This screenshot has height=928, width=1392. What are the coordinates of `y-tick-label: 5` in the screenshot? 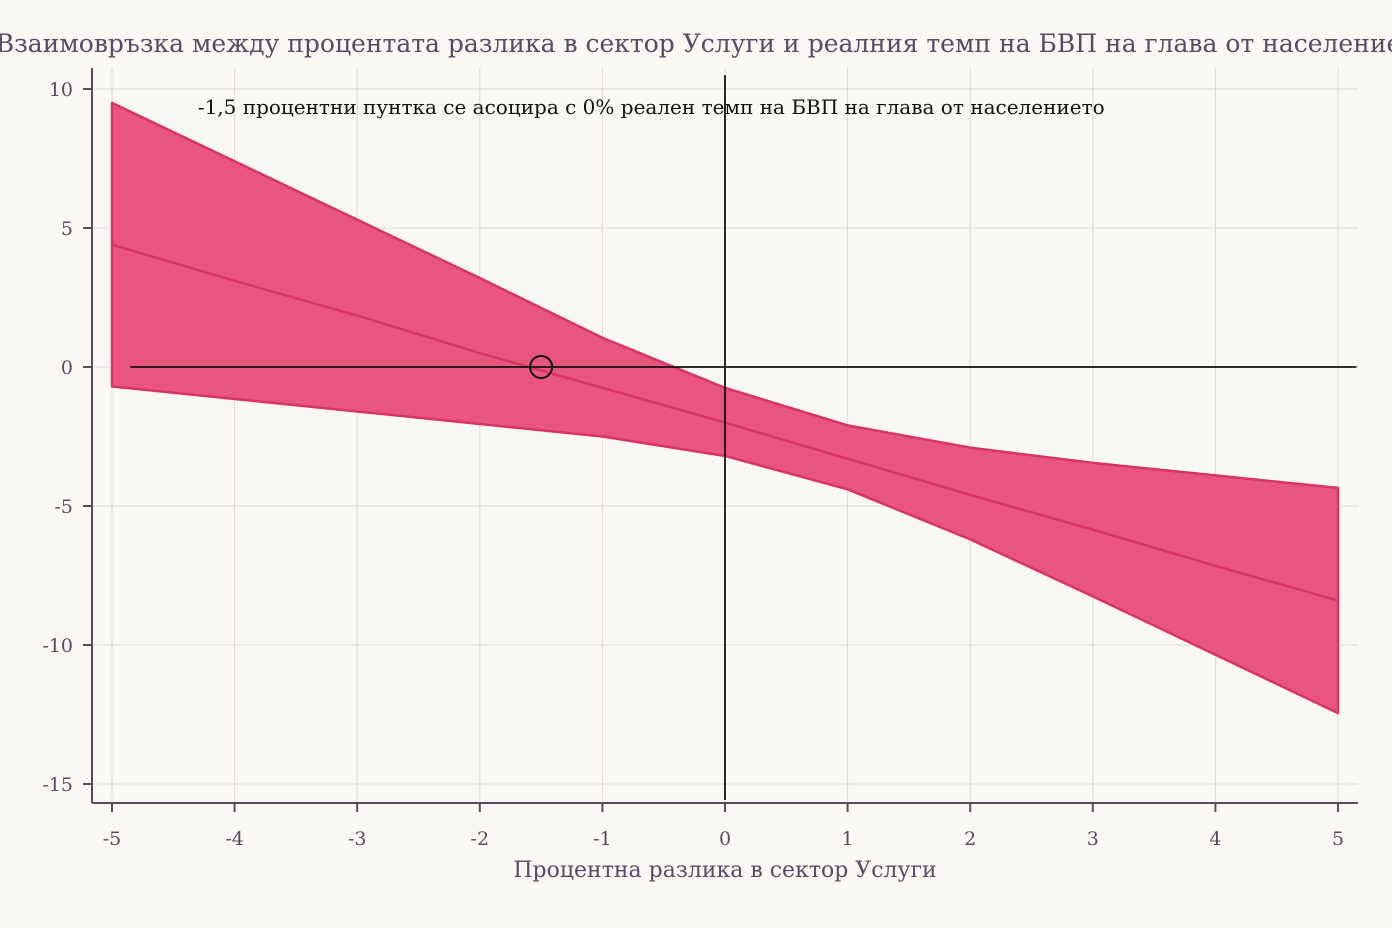 It's located at (67, 229).